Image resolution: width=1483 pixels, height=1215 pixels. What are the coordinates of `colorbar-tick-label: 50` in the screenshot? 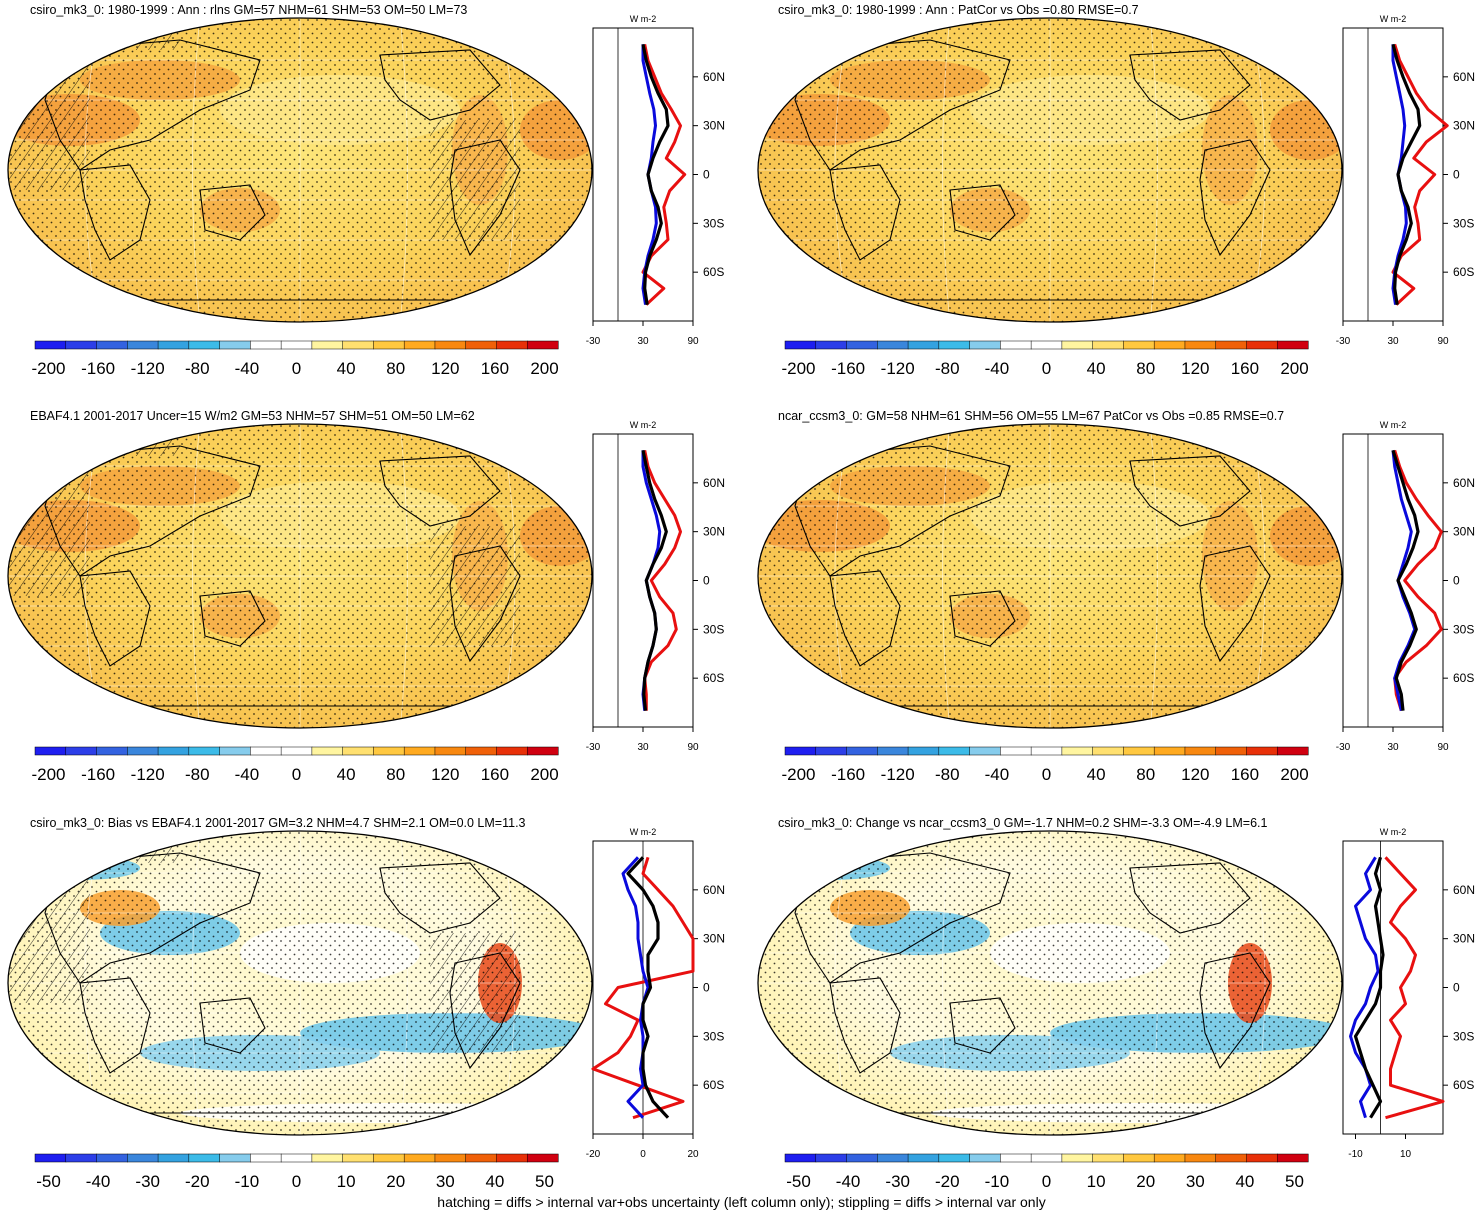 It's located at (1294, 1181).